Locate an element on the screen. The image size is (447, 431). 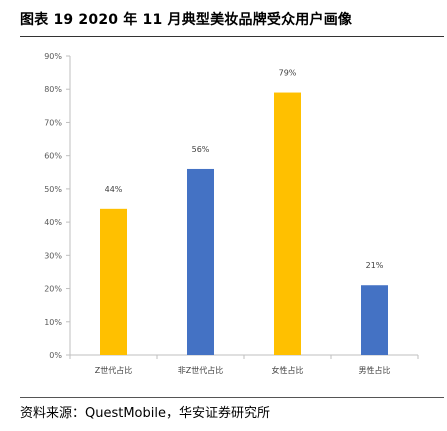
y-tick-label: 20% is located at coordinates (53, 289).